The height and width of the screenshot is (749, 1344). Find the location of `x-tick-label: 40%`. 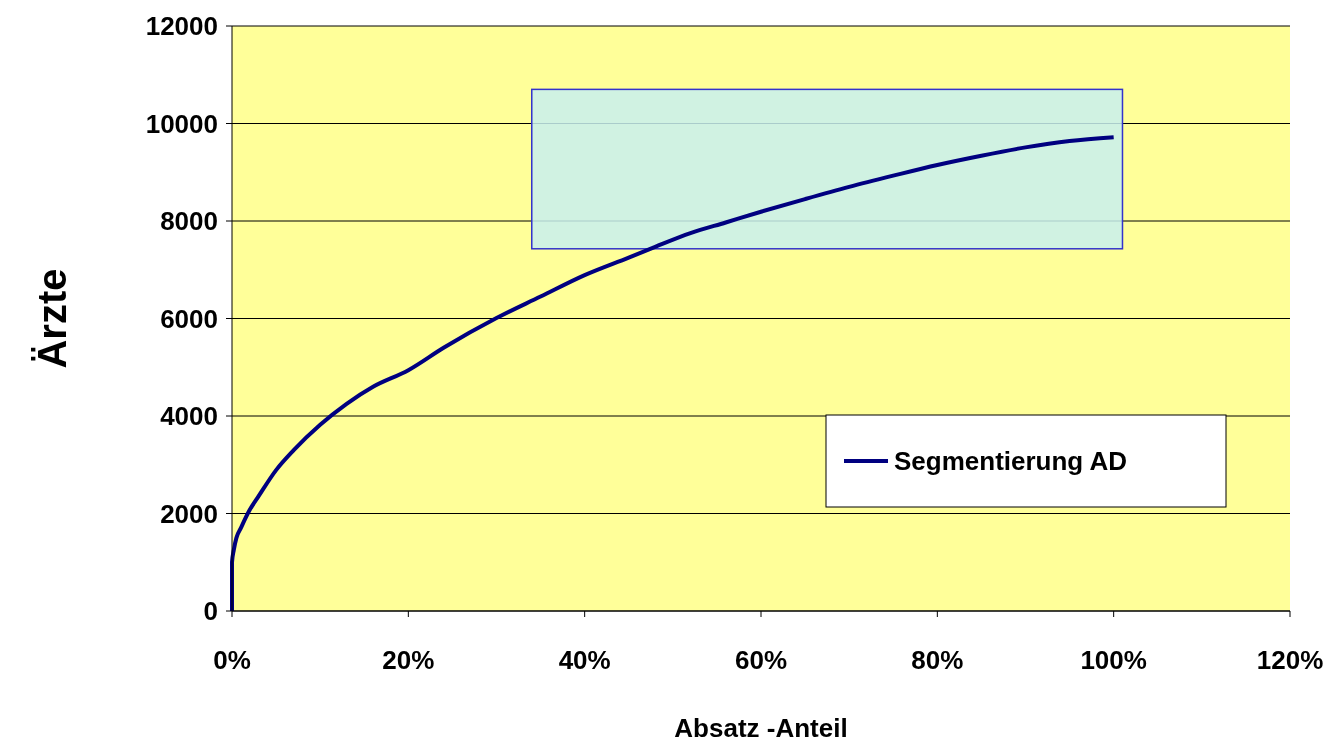

x-tick-label: 40% is located at coordinates (584, 660).